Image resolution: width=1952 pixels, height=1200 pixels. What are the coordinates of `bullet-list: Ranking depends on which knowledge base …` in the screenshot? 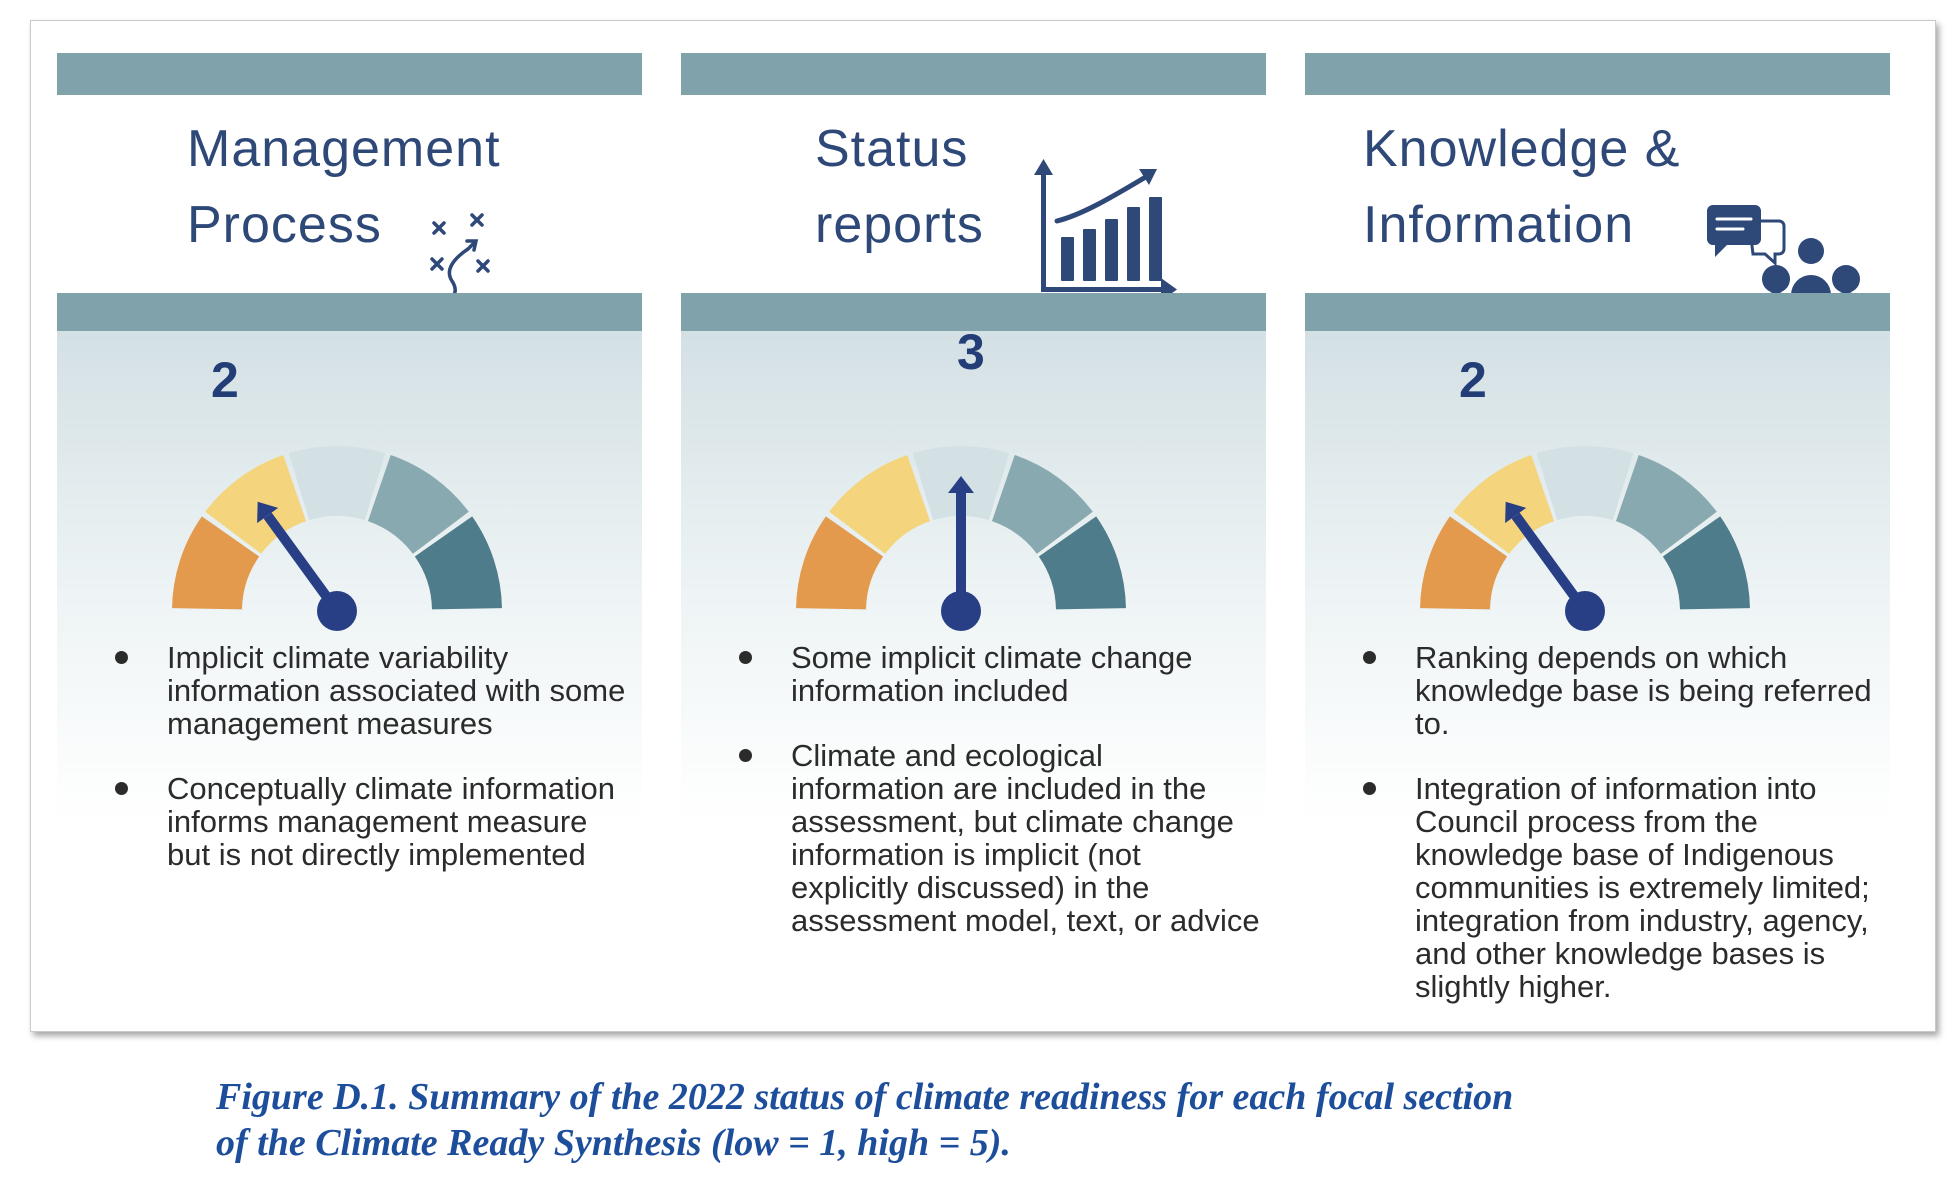 It's located at (1620, 838).